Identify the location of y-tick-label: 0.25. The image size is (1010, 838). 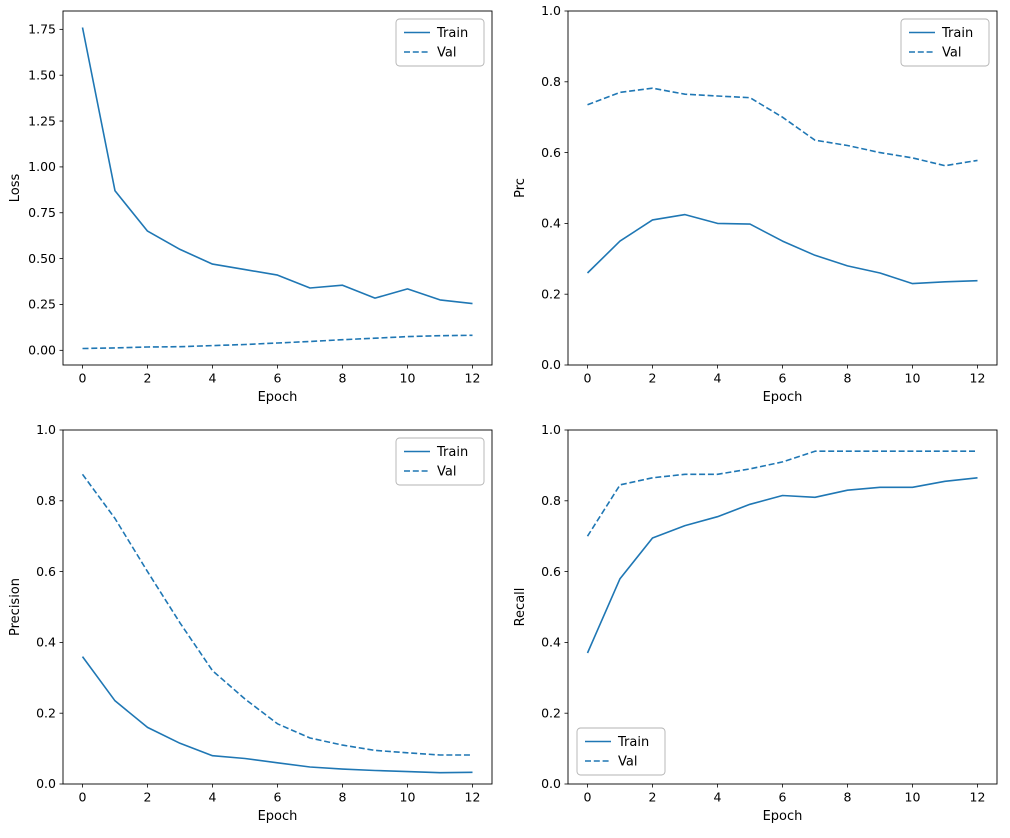
(42, 304).